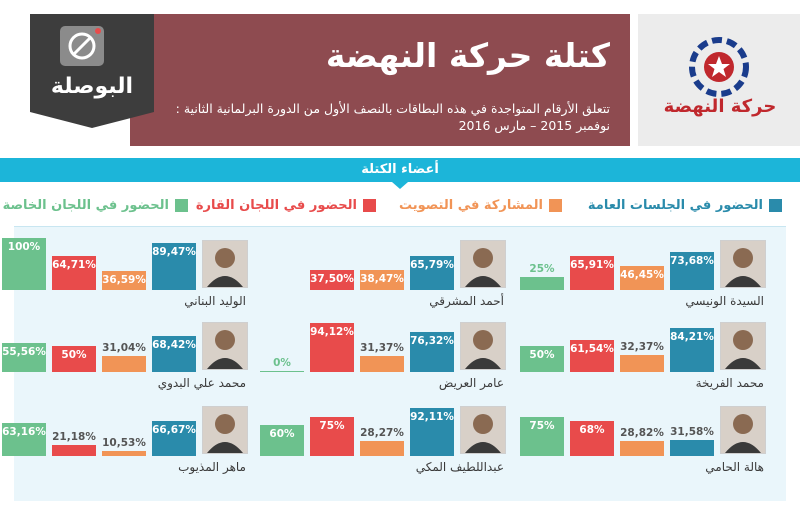 The height and width of the screenshot is (515, 800). Describe the element at coordinates (282, 434) in the screenshot. I see `bar-label-special: 60%` at that location.